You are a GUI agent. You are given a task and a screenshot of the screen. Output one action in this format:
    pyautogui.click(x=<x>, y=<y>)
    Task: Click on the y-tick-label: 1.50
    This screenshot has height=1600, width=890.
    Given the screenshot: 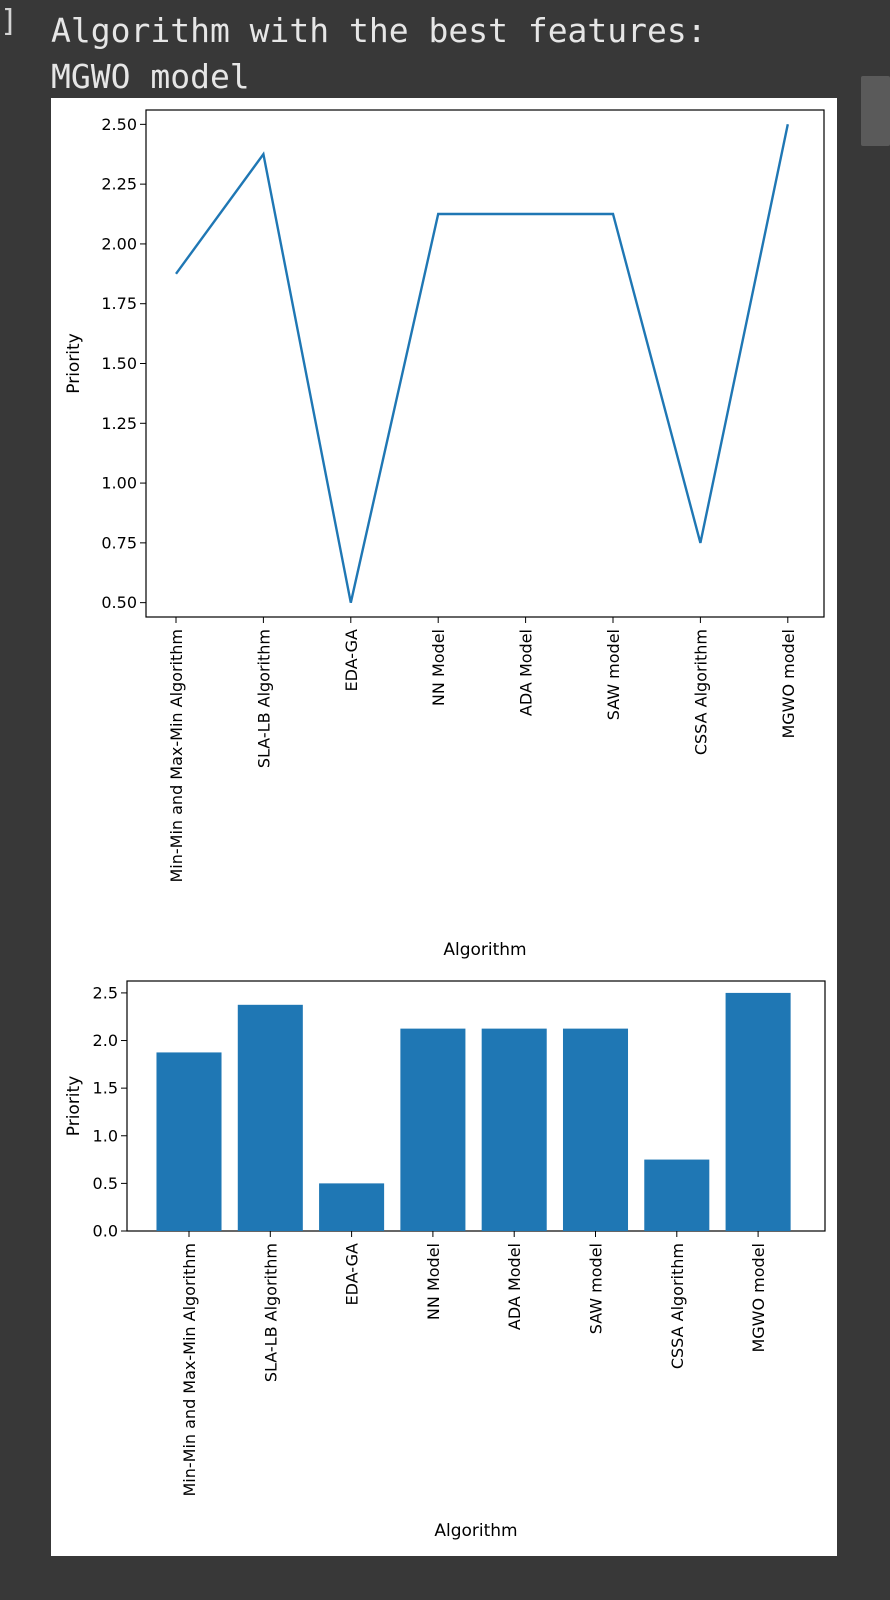 What is the action you would take?
    pyautogui.click(x=119, y=363)
    